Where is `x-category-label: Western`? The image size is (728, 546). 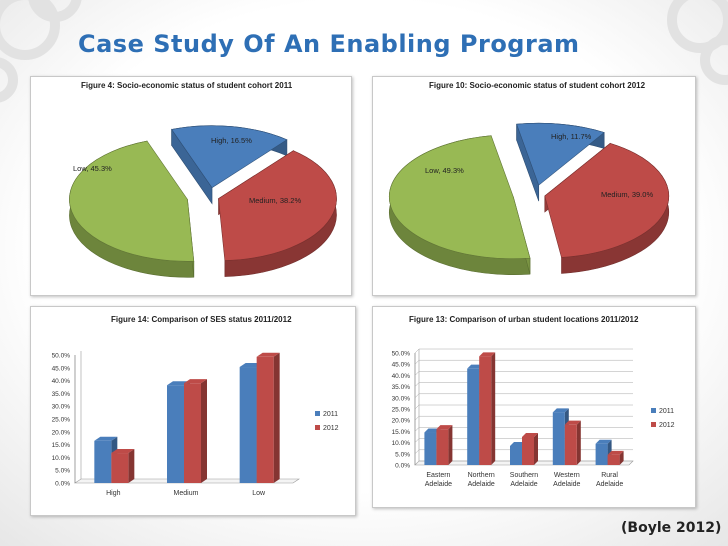
x-category-label: Western is located at coordinates (567, 475).